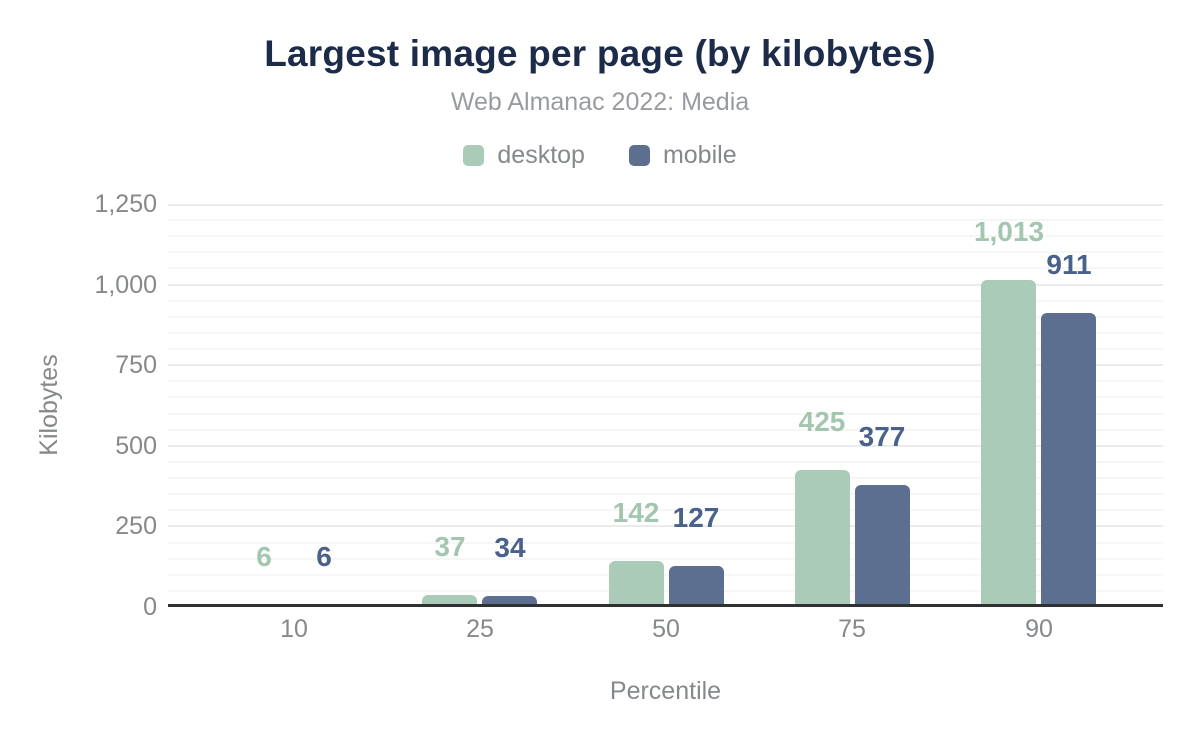 This screenshot has width=1200, height=742. I want to click on bar-mobile-p75, so click(882, 546).